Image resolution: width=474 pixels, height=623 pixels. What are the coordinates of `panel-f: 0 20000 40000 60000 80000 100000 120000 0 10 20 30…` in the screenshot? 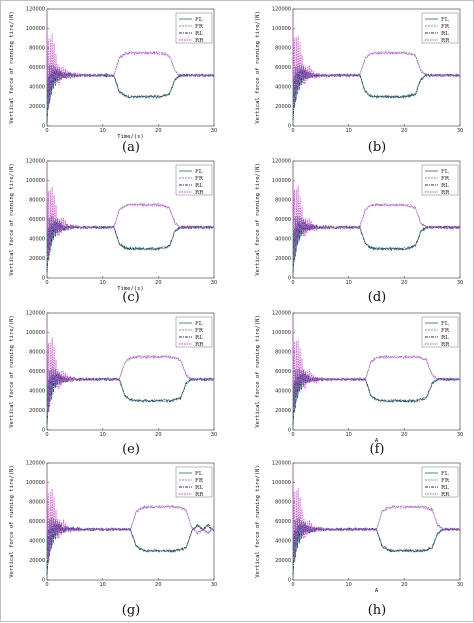 It's located at (359, 384).